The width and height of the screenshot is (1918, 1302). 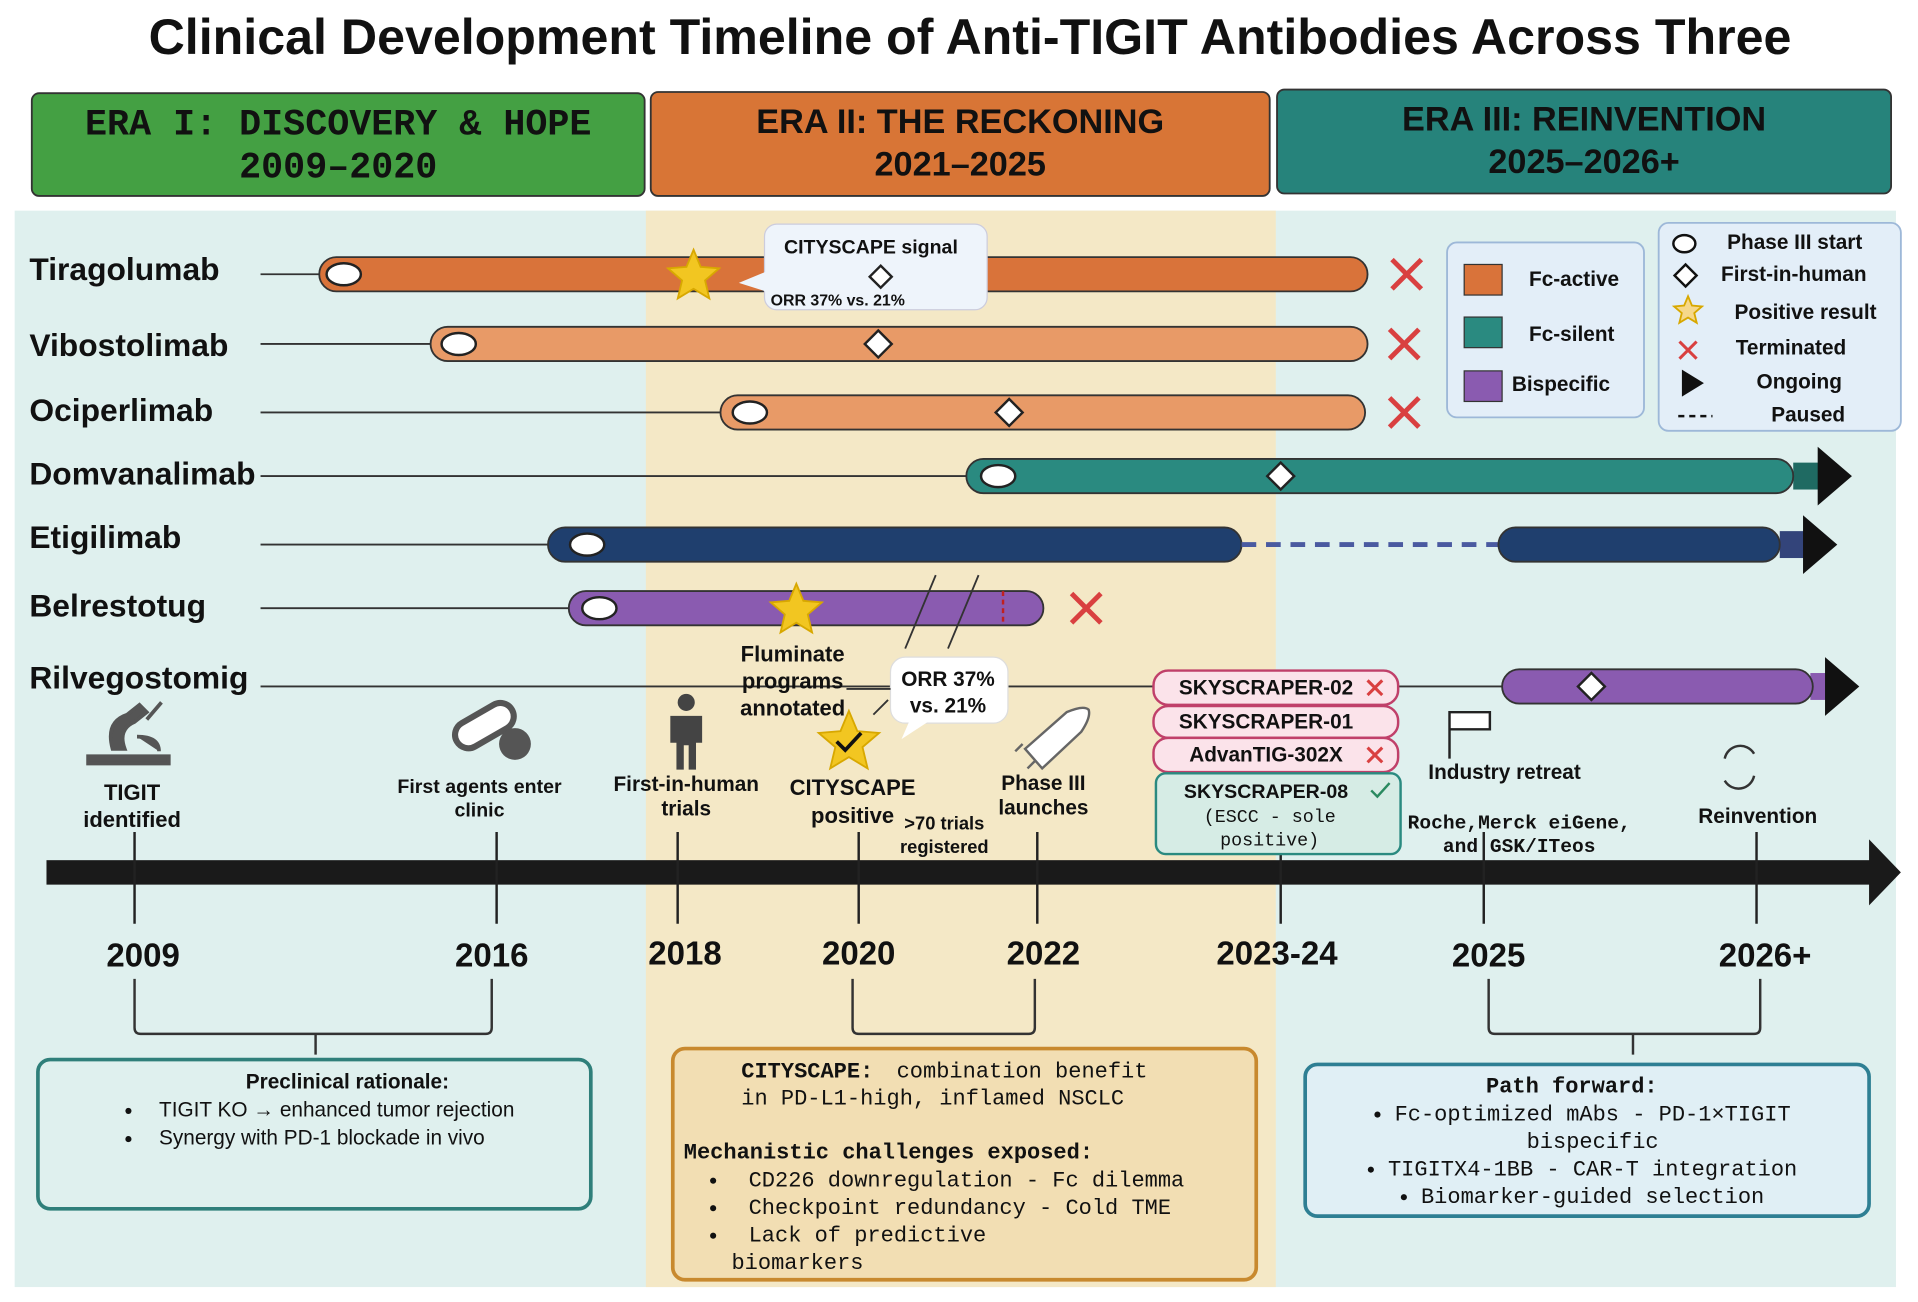 I want to click on bullet-text: TIGITX4-1BB - CAR-T integration, so click(x=1592, y=1169).